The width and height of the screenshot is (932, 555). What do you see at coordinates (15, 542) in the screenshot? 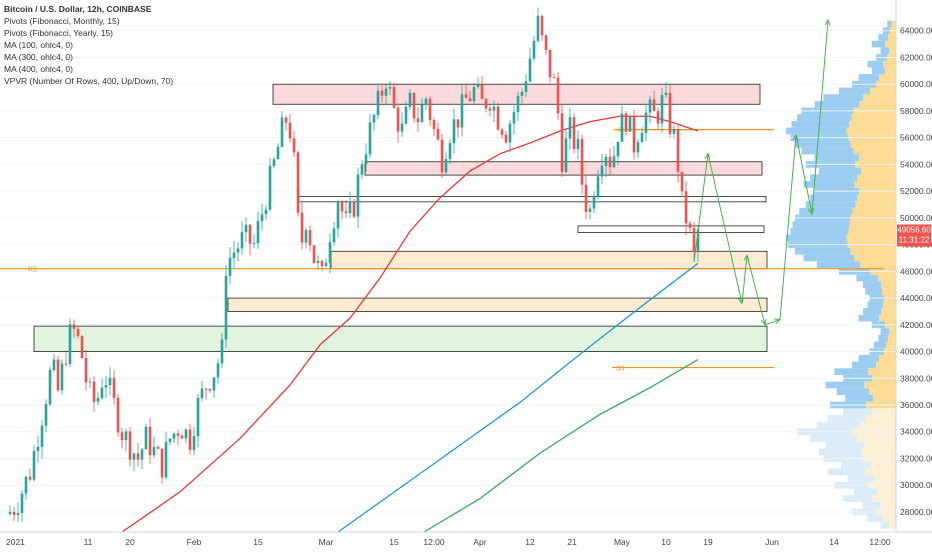
I see `time-tick-label: 2021` at bounding box center [15, 542].